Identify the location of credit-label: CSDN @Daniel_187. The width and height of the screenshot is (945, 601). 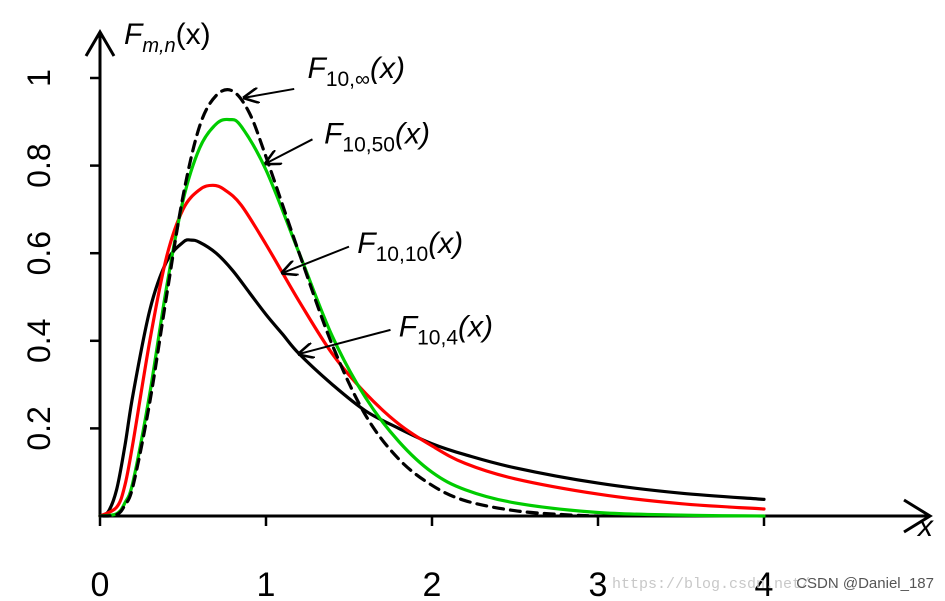
(865, 583).